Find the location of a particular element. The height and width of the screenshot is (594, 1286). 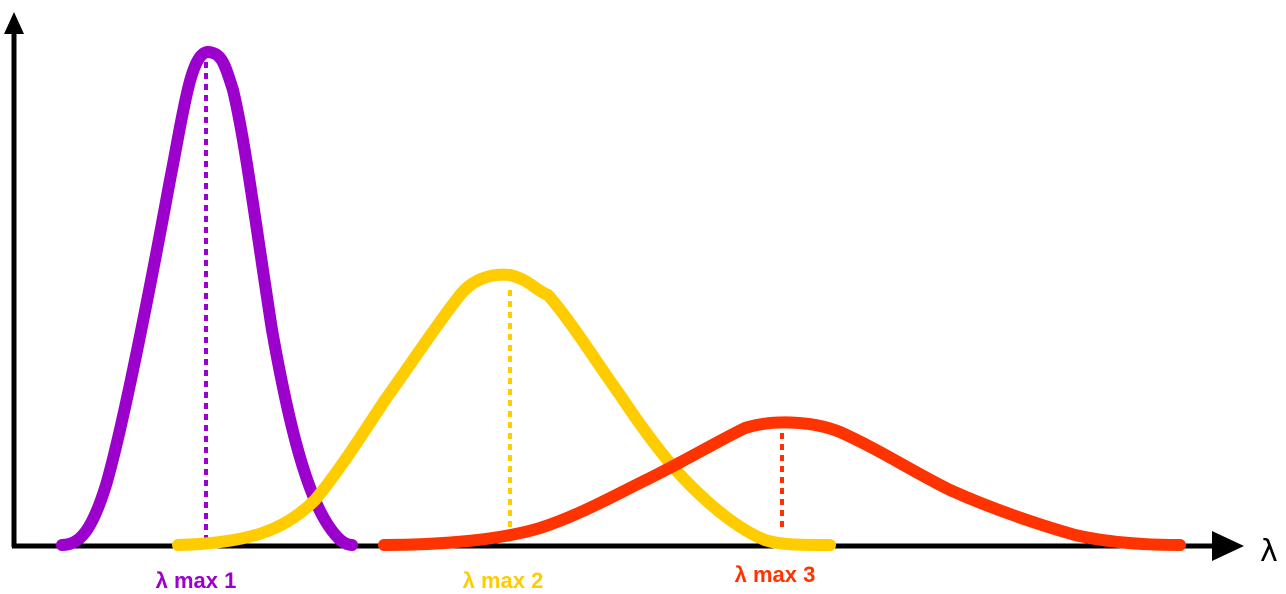

peak-label-2: λ max 2 is located at coordinates (503, 580).